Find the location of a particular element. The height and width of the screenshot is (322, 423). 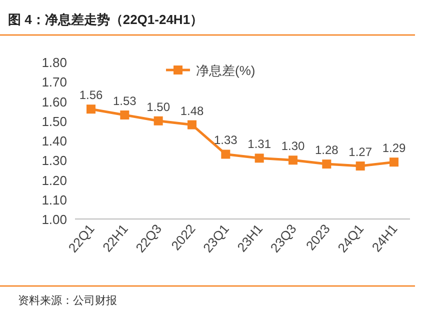

y-tick-label: 1.20 is located at coordinates (54, 180).